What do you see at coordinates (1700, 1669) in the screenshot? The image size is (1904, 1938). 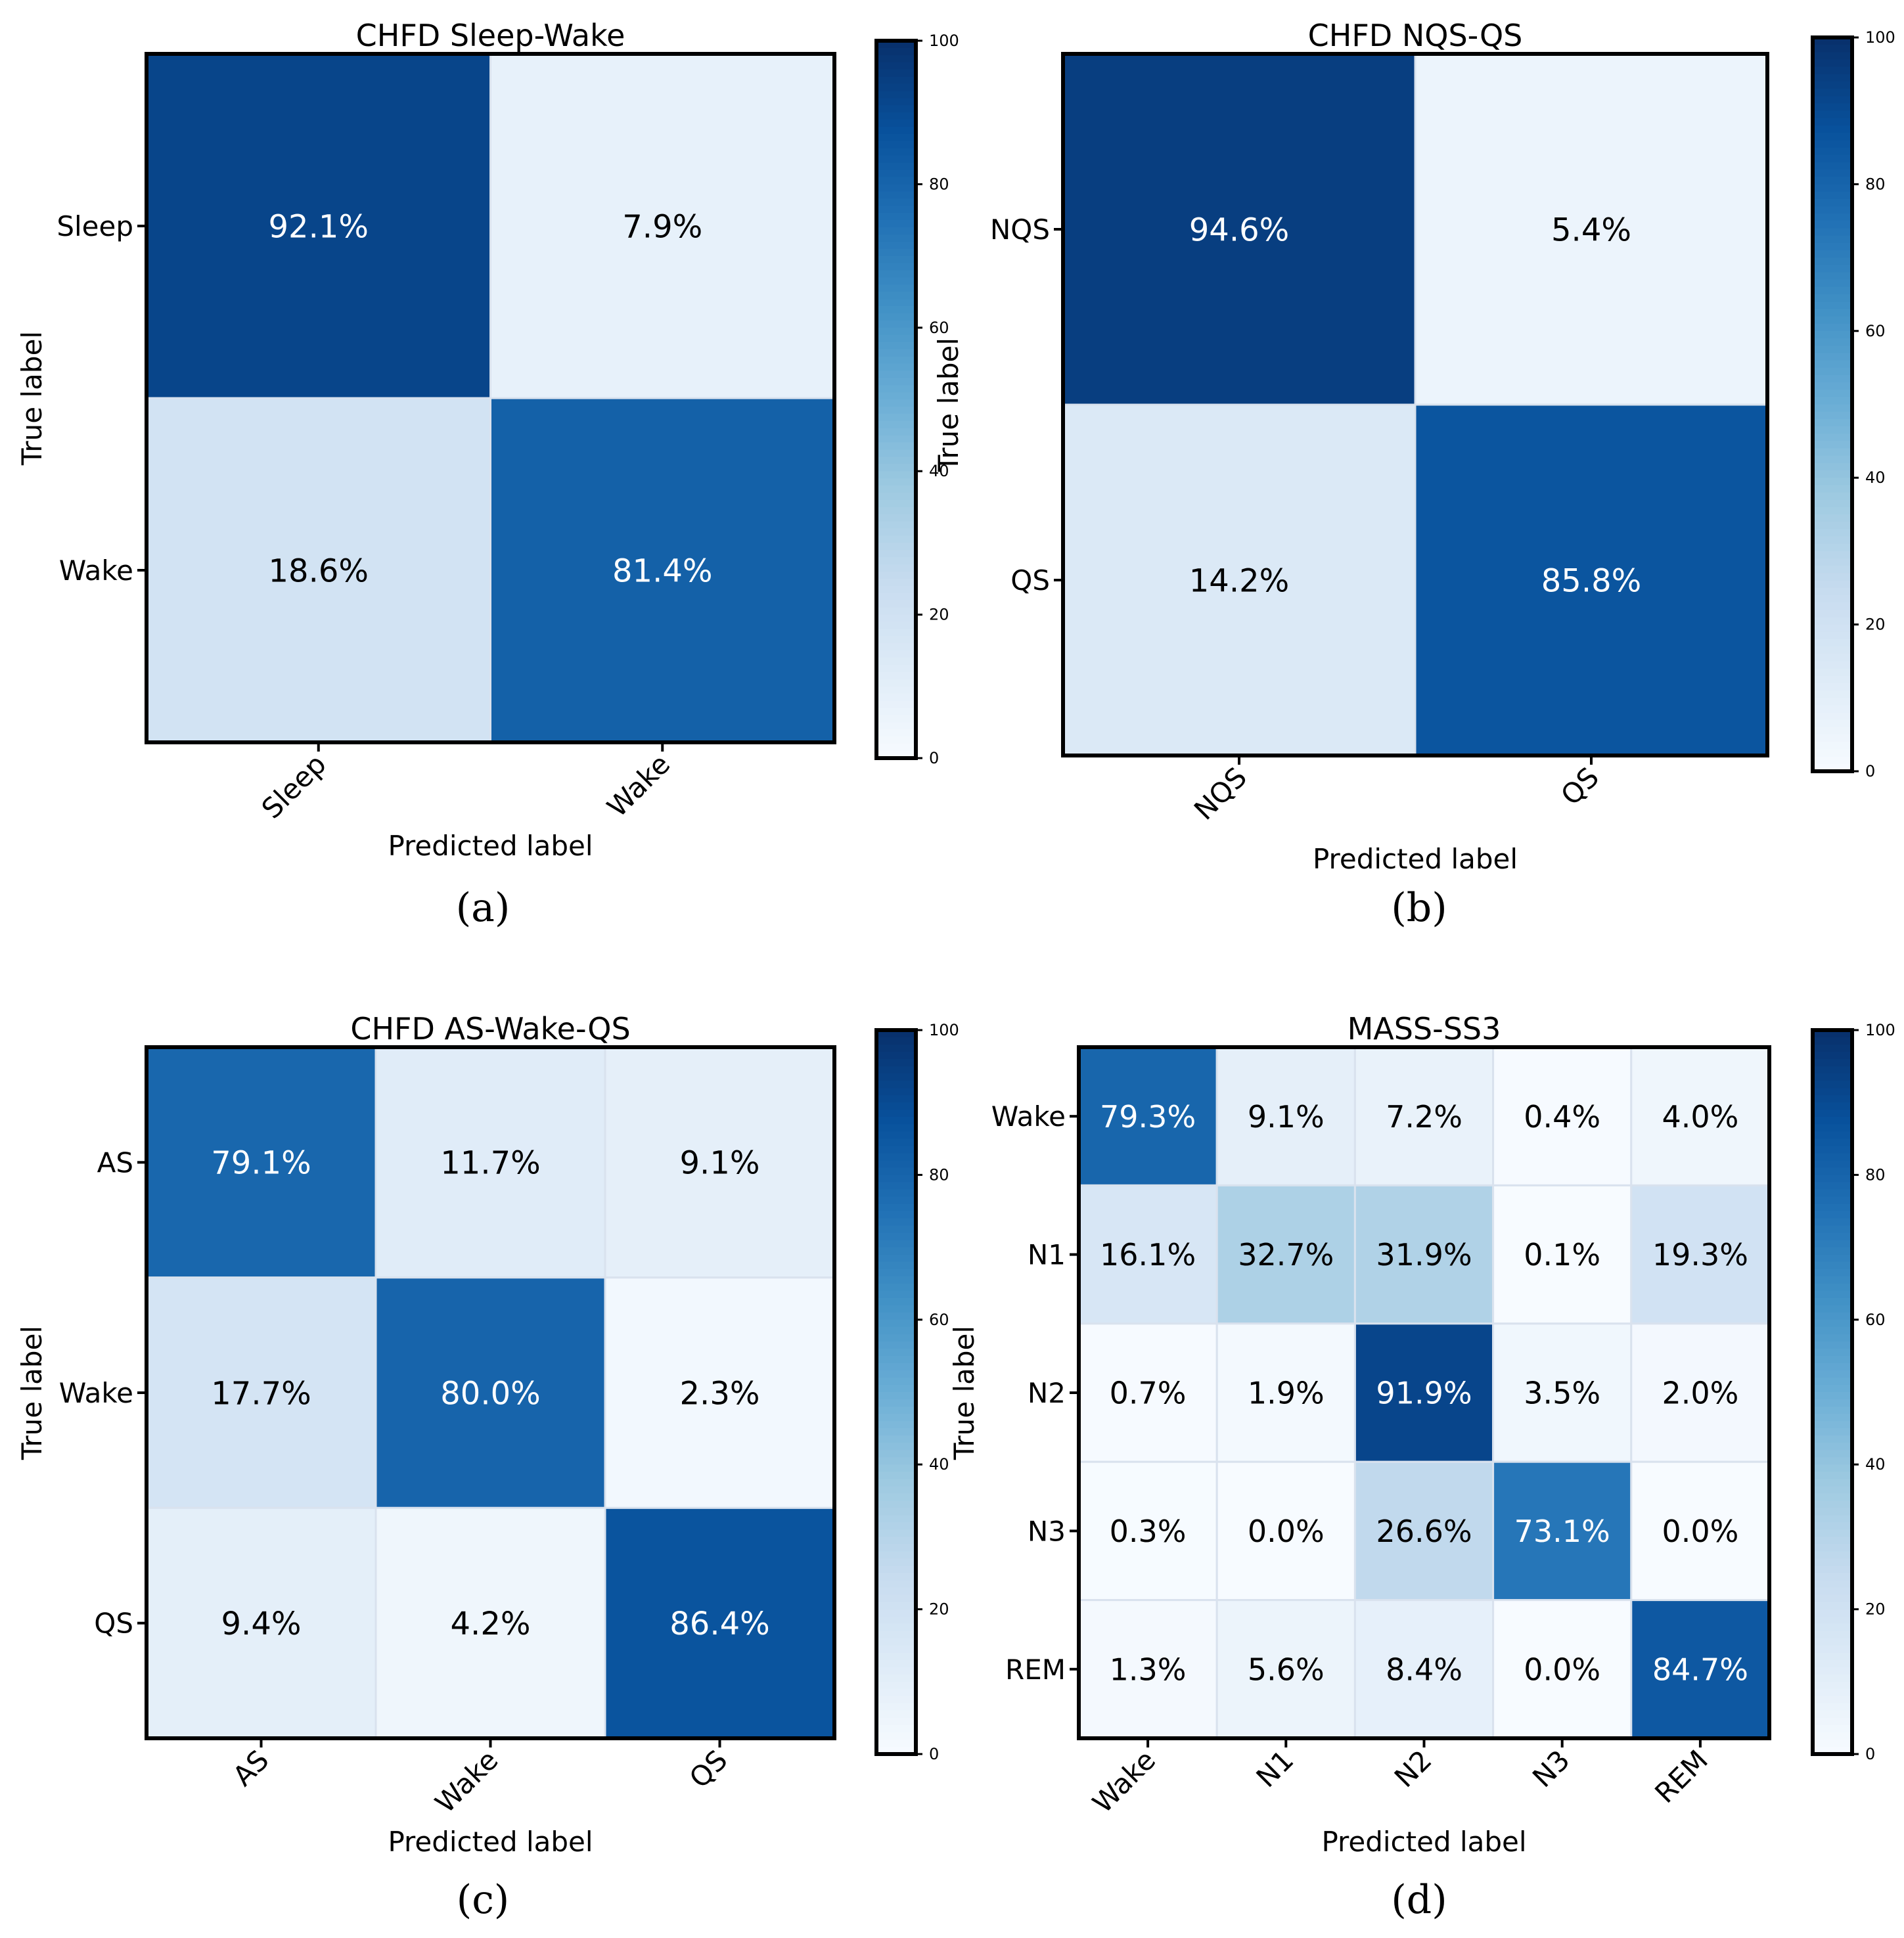 I see `cell-value-label: 84.7%` at bounding box center [1700, 1669].